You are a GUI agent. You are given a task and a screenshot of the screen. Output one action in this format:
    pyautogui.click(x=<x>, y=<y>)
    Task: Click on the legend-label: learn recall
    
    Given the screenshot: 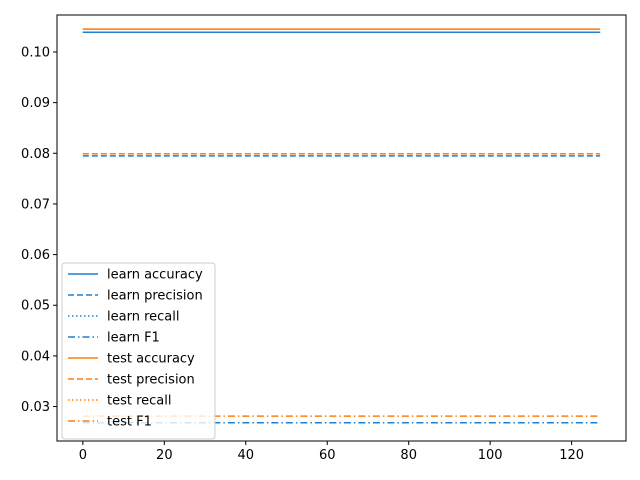 What is the action you would take?
    pyautogui.click(x=143, y=317)
    